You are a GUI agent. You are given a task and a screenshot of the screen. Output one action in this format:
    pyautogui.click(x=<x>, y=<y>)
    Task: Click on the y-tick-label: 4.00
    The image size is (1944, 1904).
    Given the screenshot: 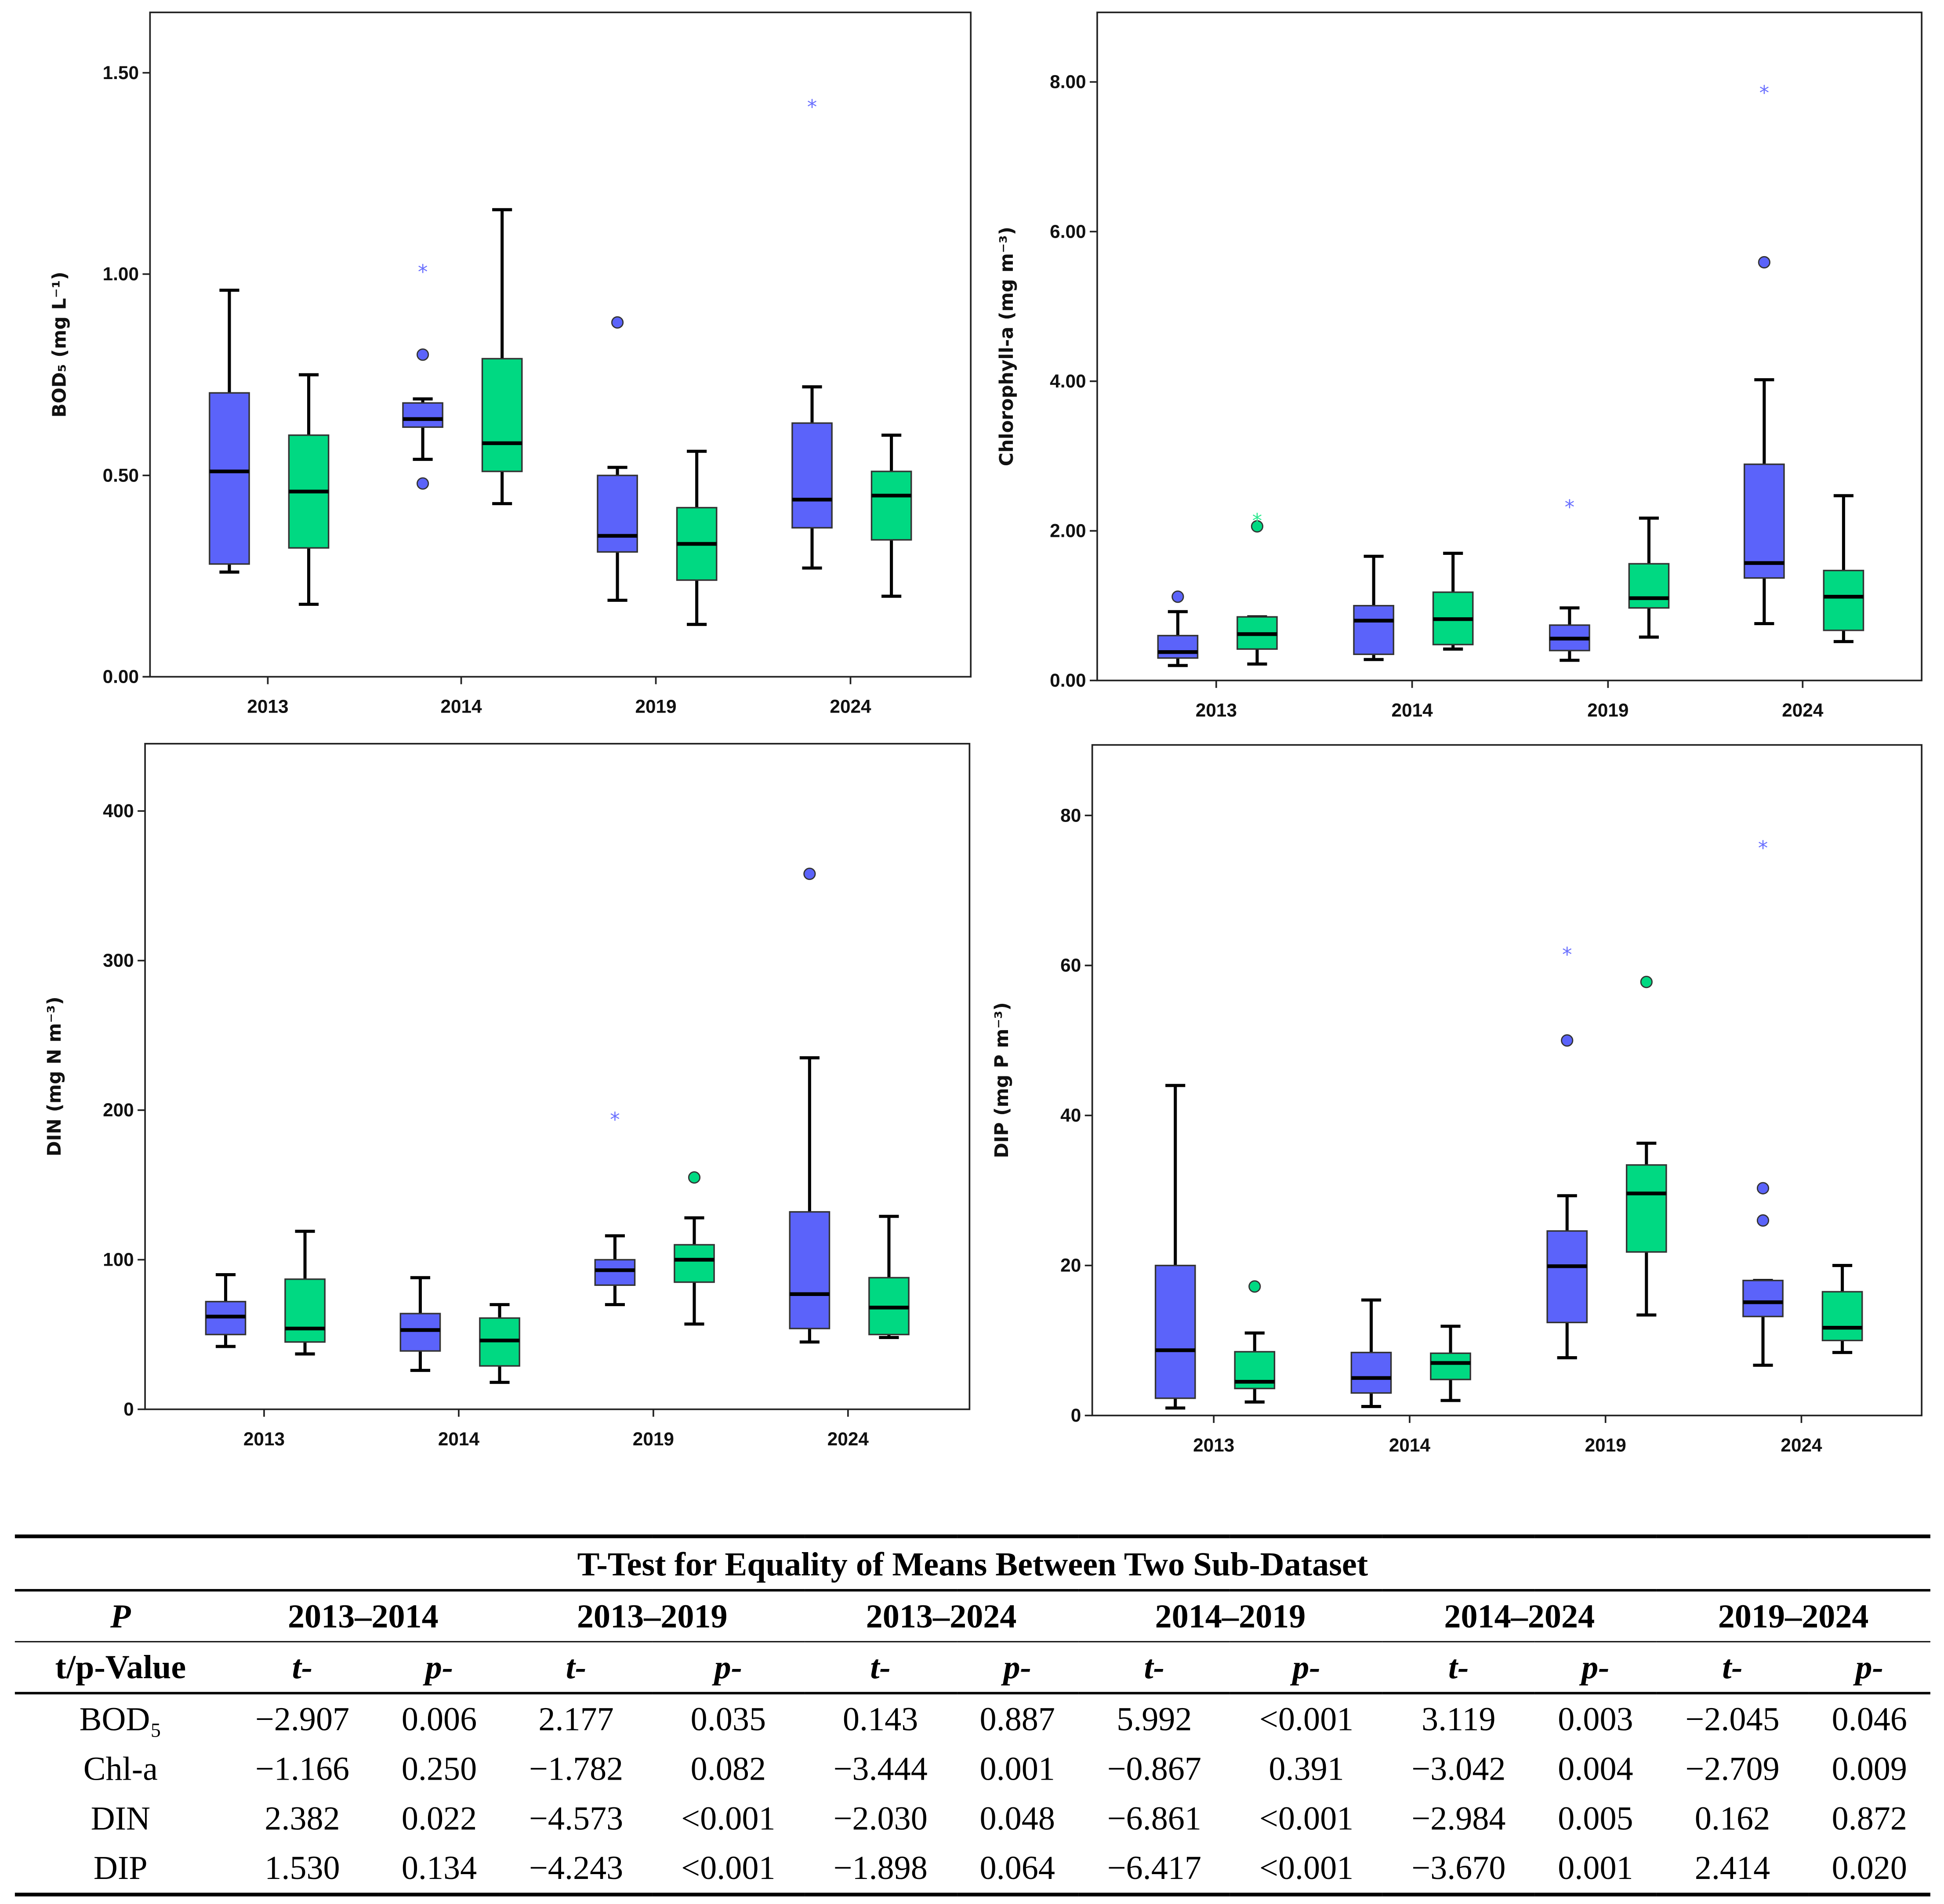 What is the action you would take?
    pyautogui.click(x=1068, y=381)
    